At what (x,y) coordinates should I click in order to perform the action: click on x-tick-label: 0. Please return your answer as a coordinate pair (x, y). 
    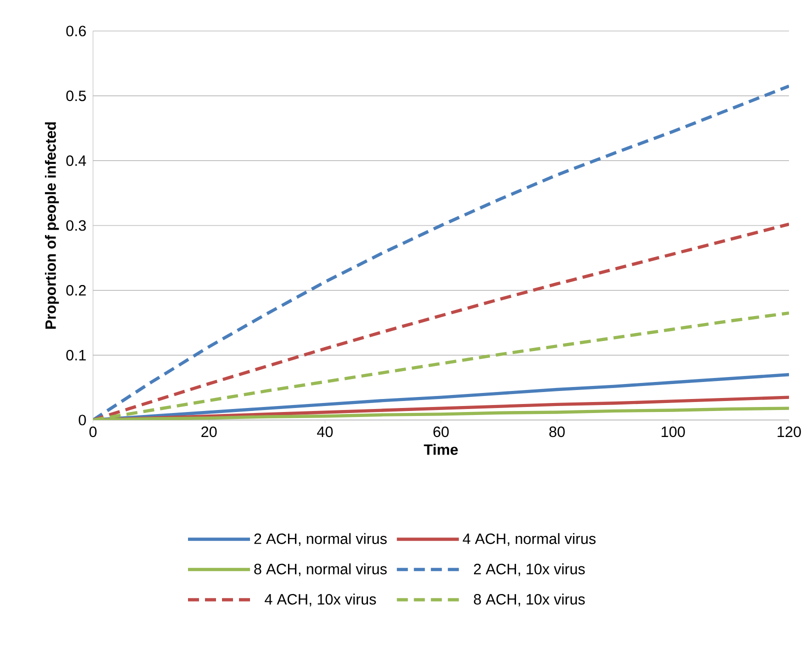
    Looking at the image, I should click on (93, 432).